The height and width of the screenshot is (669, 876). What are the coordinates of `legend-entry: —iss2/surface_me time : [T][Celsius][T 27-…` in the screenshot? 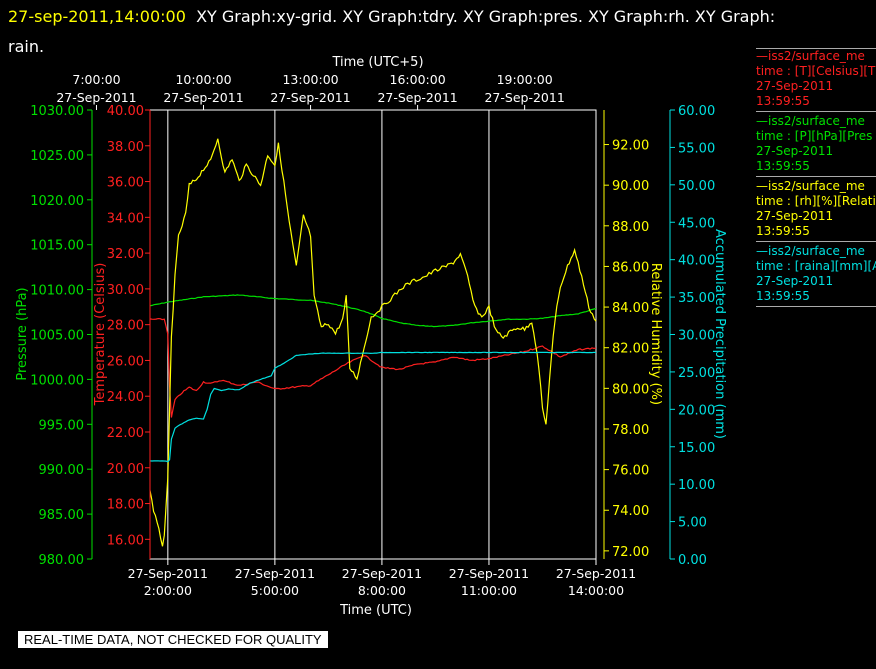 It's located at (816, 80).